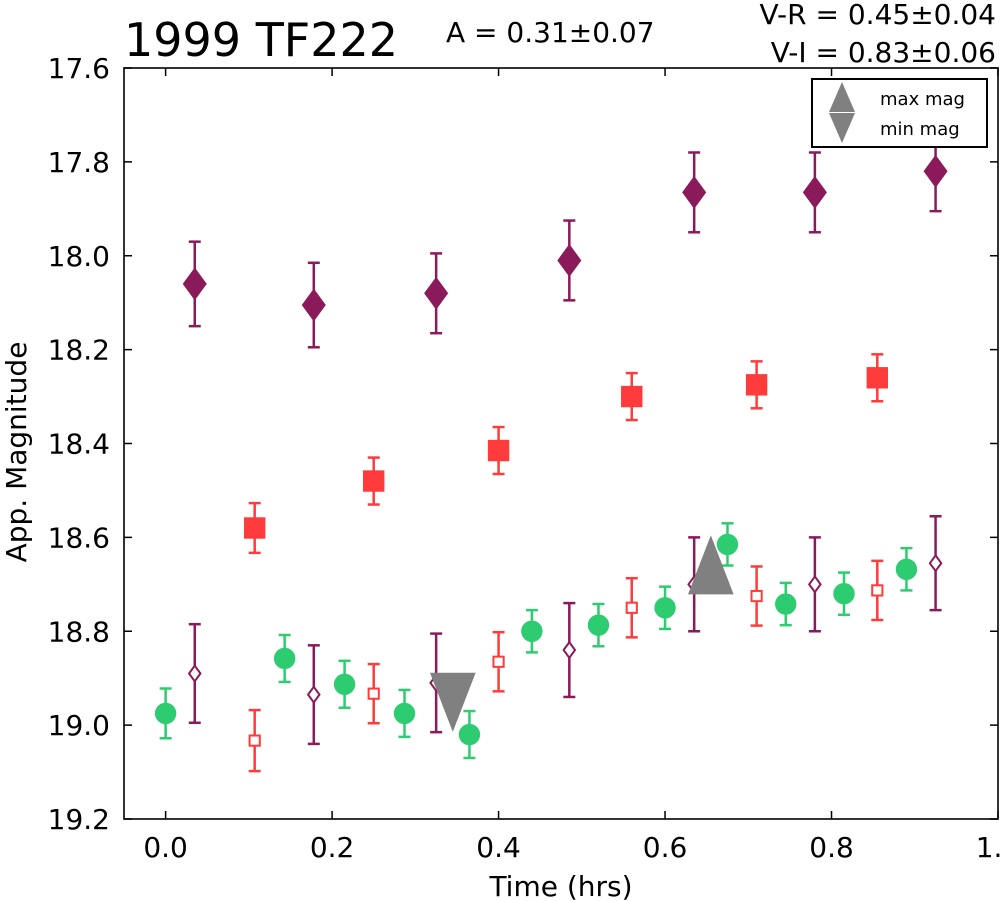 The width and height of the screenshot is (1000, 901). What do you see at coordinates (920, 129) in the screenshot?
I see `legend-label-min: min mag` at bounding box center [920, 129].